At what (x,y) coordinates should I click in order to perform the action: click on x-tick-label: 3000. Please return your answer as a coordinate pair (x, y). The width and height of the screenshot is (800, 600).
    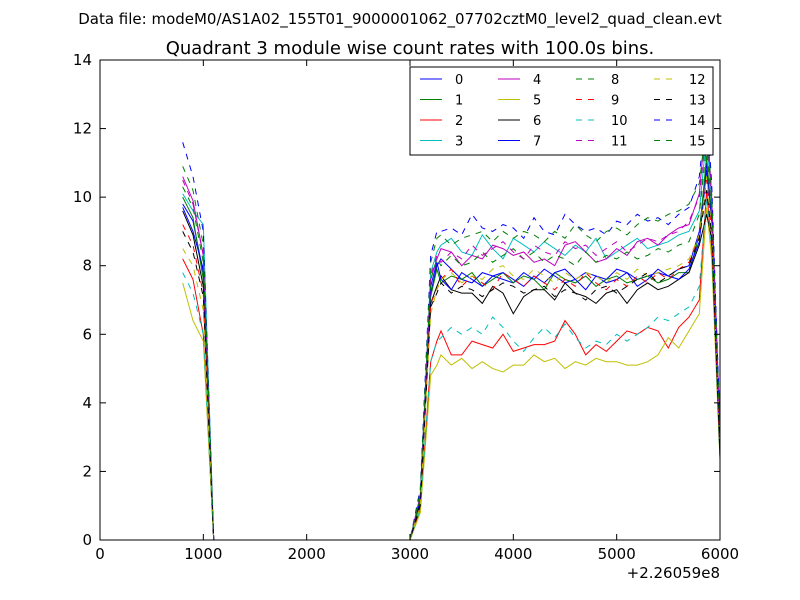
    Looking at the image, I should click on (410, 554).